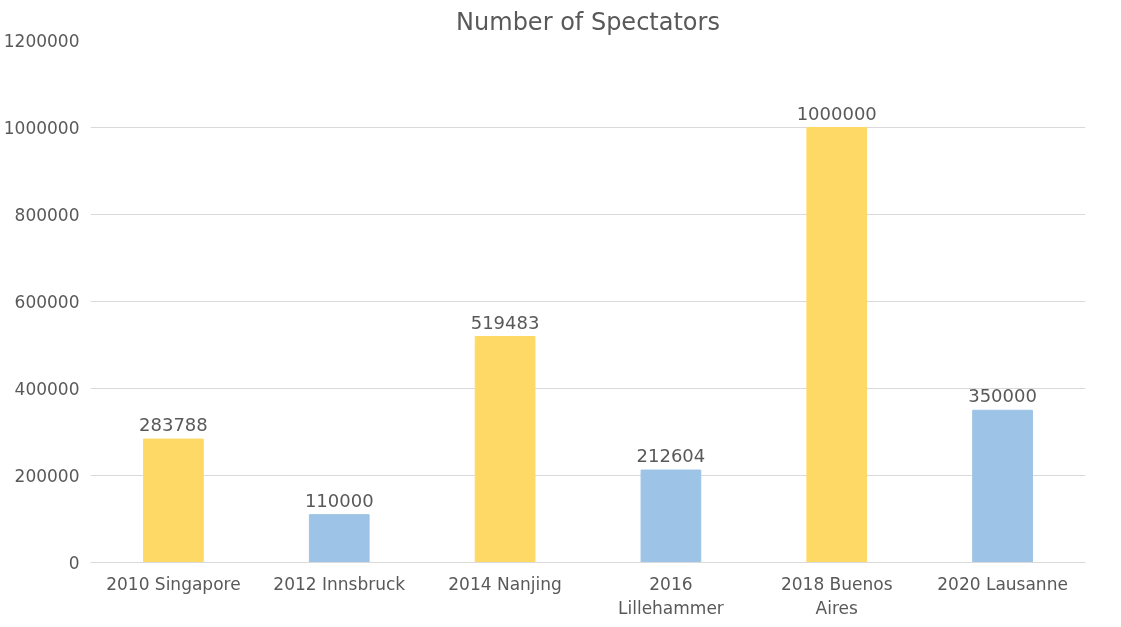 This screenshot has width=1121, height=627. What do you see at coordinates (339, 500) in the screenshot?
I see `data-label: 110000` at bounding box center [339, 500].